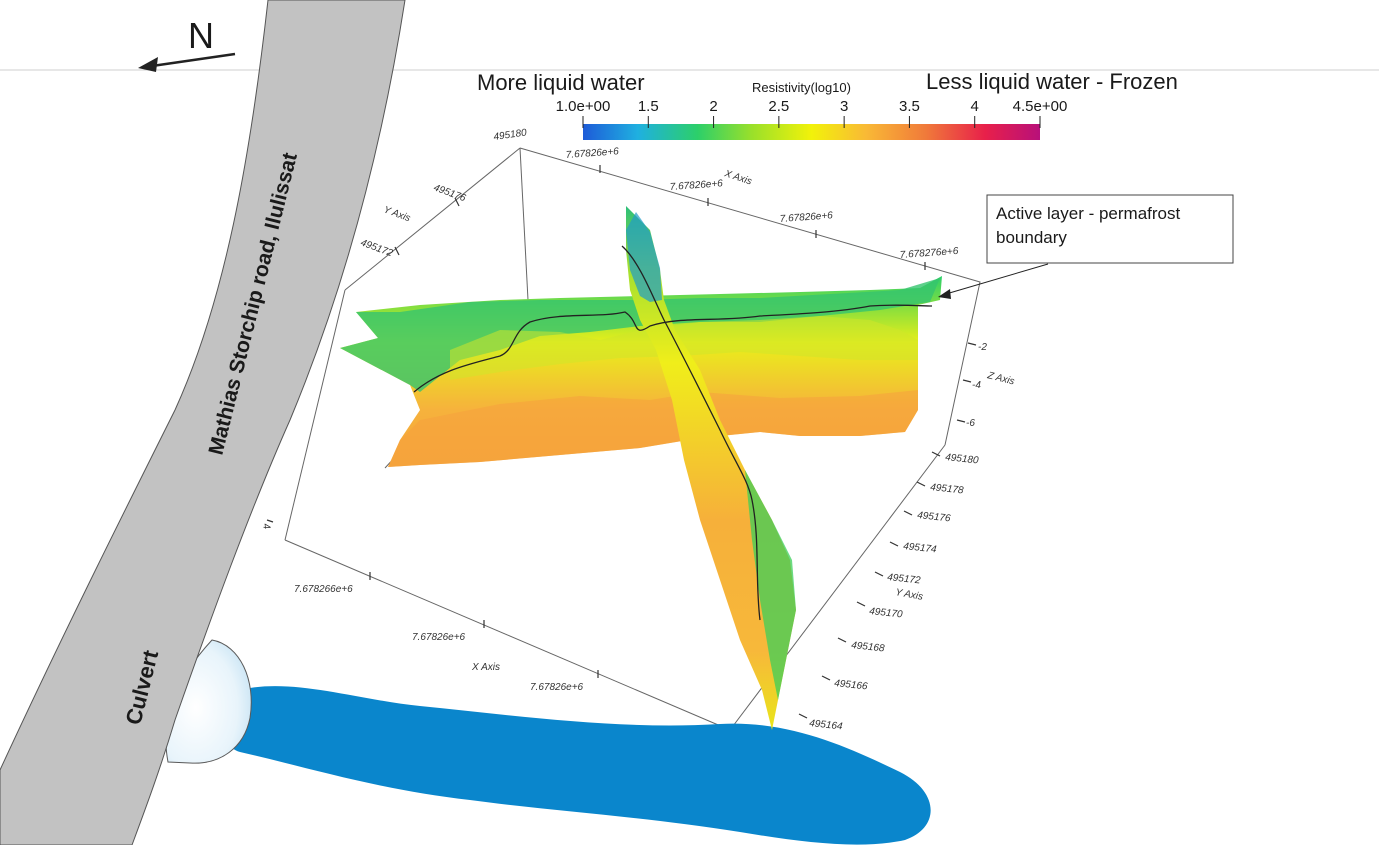 This screenshot has width=1379, height=845. Describe the element at coordinates (648, 106) in the screenshot. I see `colorbar-tick-label: 1.5` at that location.